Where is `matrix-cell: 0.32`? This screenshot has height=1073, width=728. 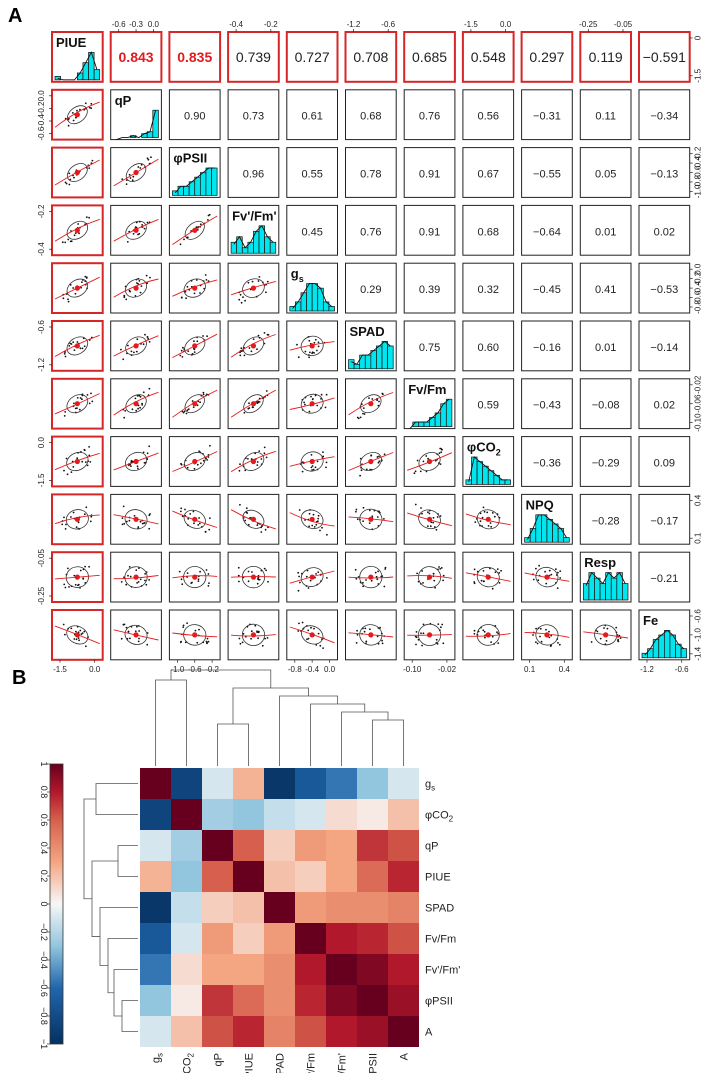
matrix-cell: 0.32 is located at coordinates (488, 288).